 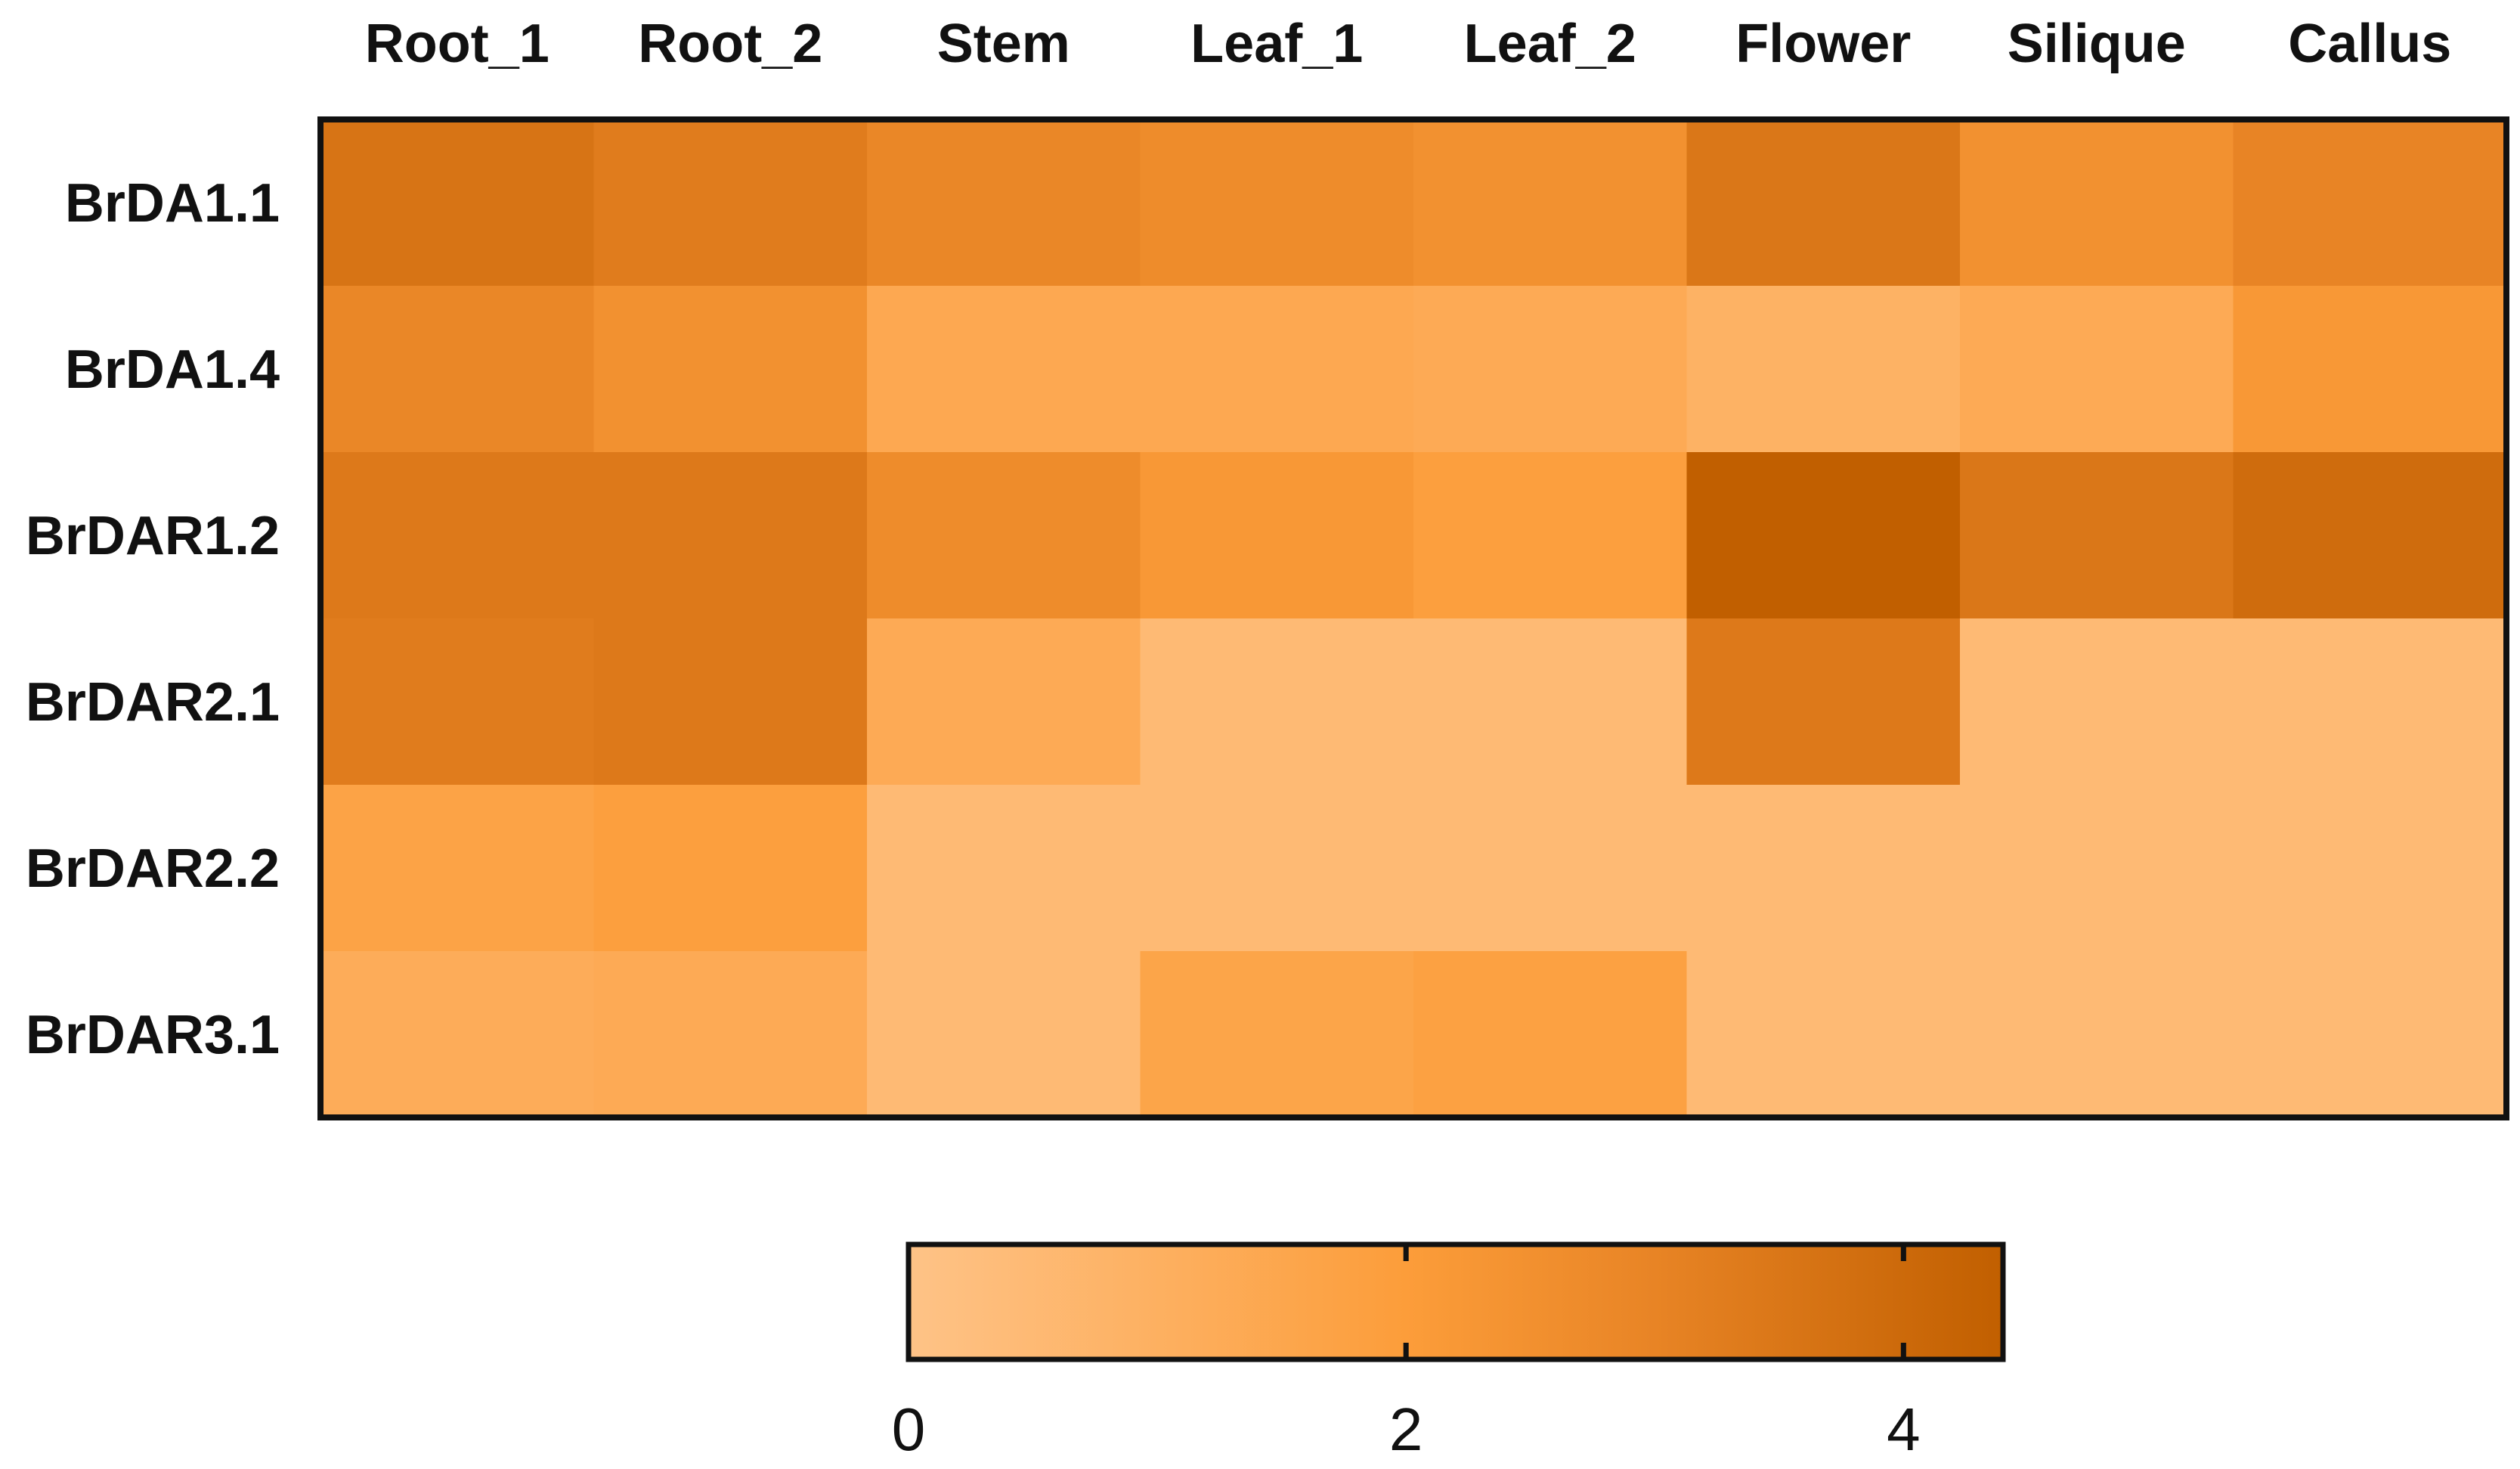 What do you see at coordinates (1277, 1034) in the screenshot?
I see `heatmap-cell-BrDAR3.1-Leaf_1` at bounding box center [1277, 1034].